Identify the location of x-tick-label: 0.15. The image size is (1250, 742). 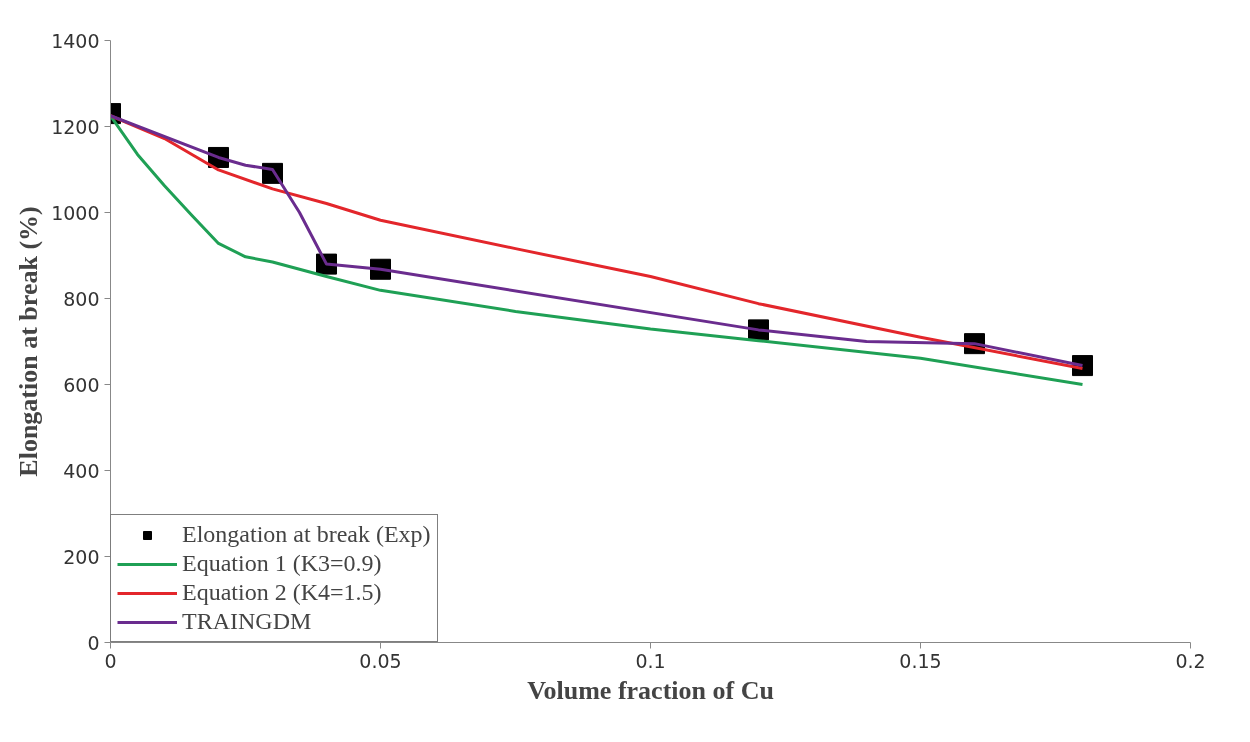
(920, 660).